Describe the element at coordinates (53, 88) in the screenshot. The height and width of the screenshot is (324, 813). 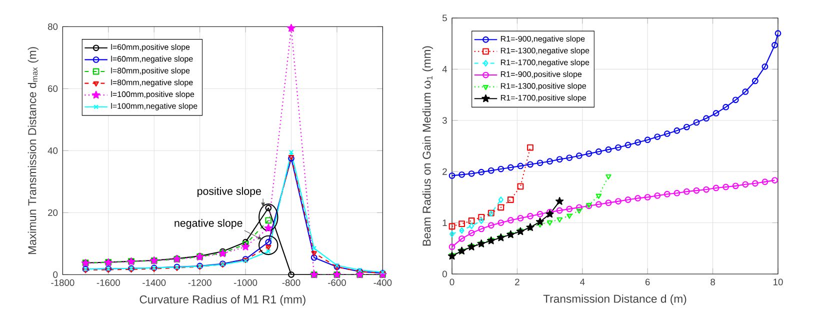
I see `y-tick-label: 60` at that location.